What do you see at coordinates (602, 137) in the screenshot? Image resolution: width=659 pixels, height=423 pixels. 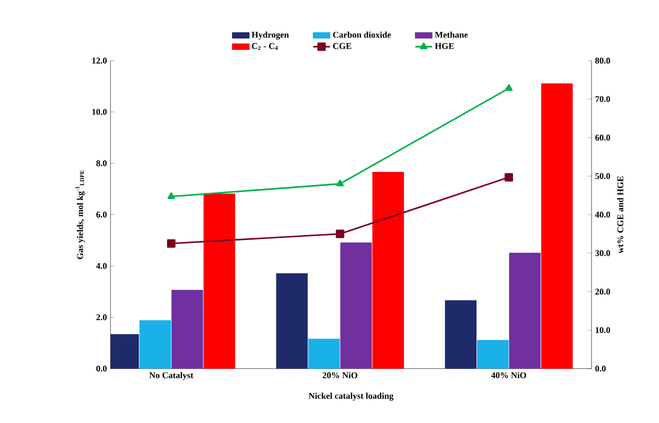 I see `y2-tick-label: 60.0` at bounding box center [602, 137].